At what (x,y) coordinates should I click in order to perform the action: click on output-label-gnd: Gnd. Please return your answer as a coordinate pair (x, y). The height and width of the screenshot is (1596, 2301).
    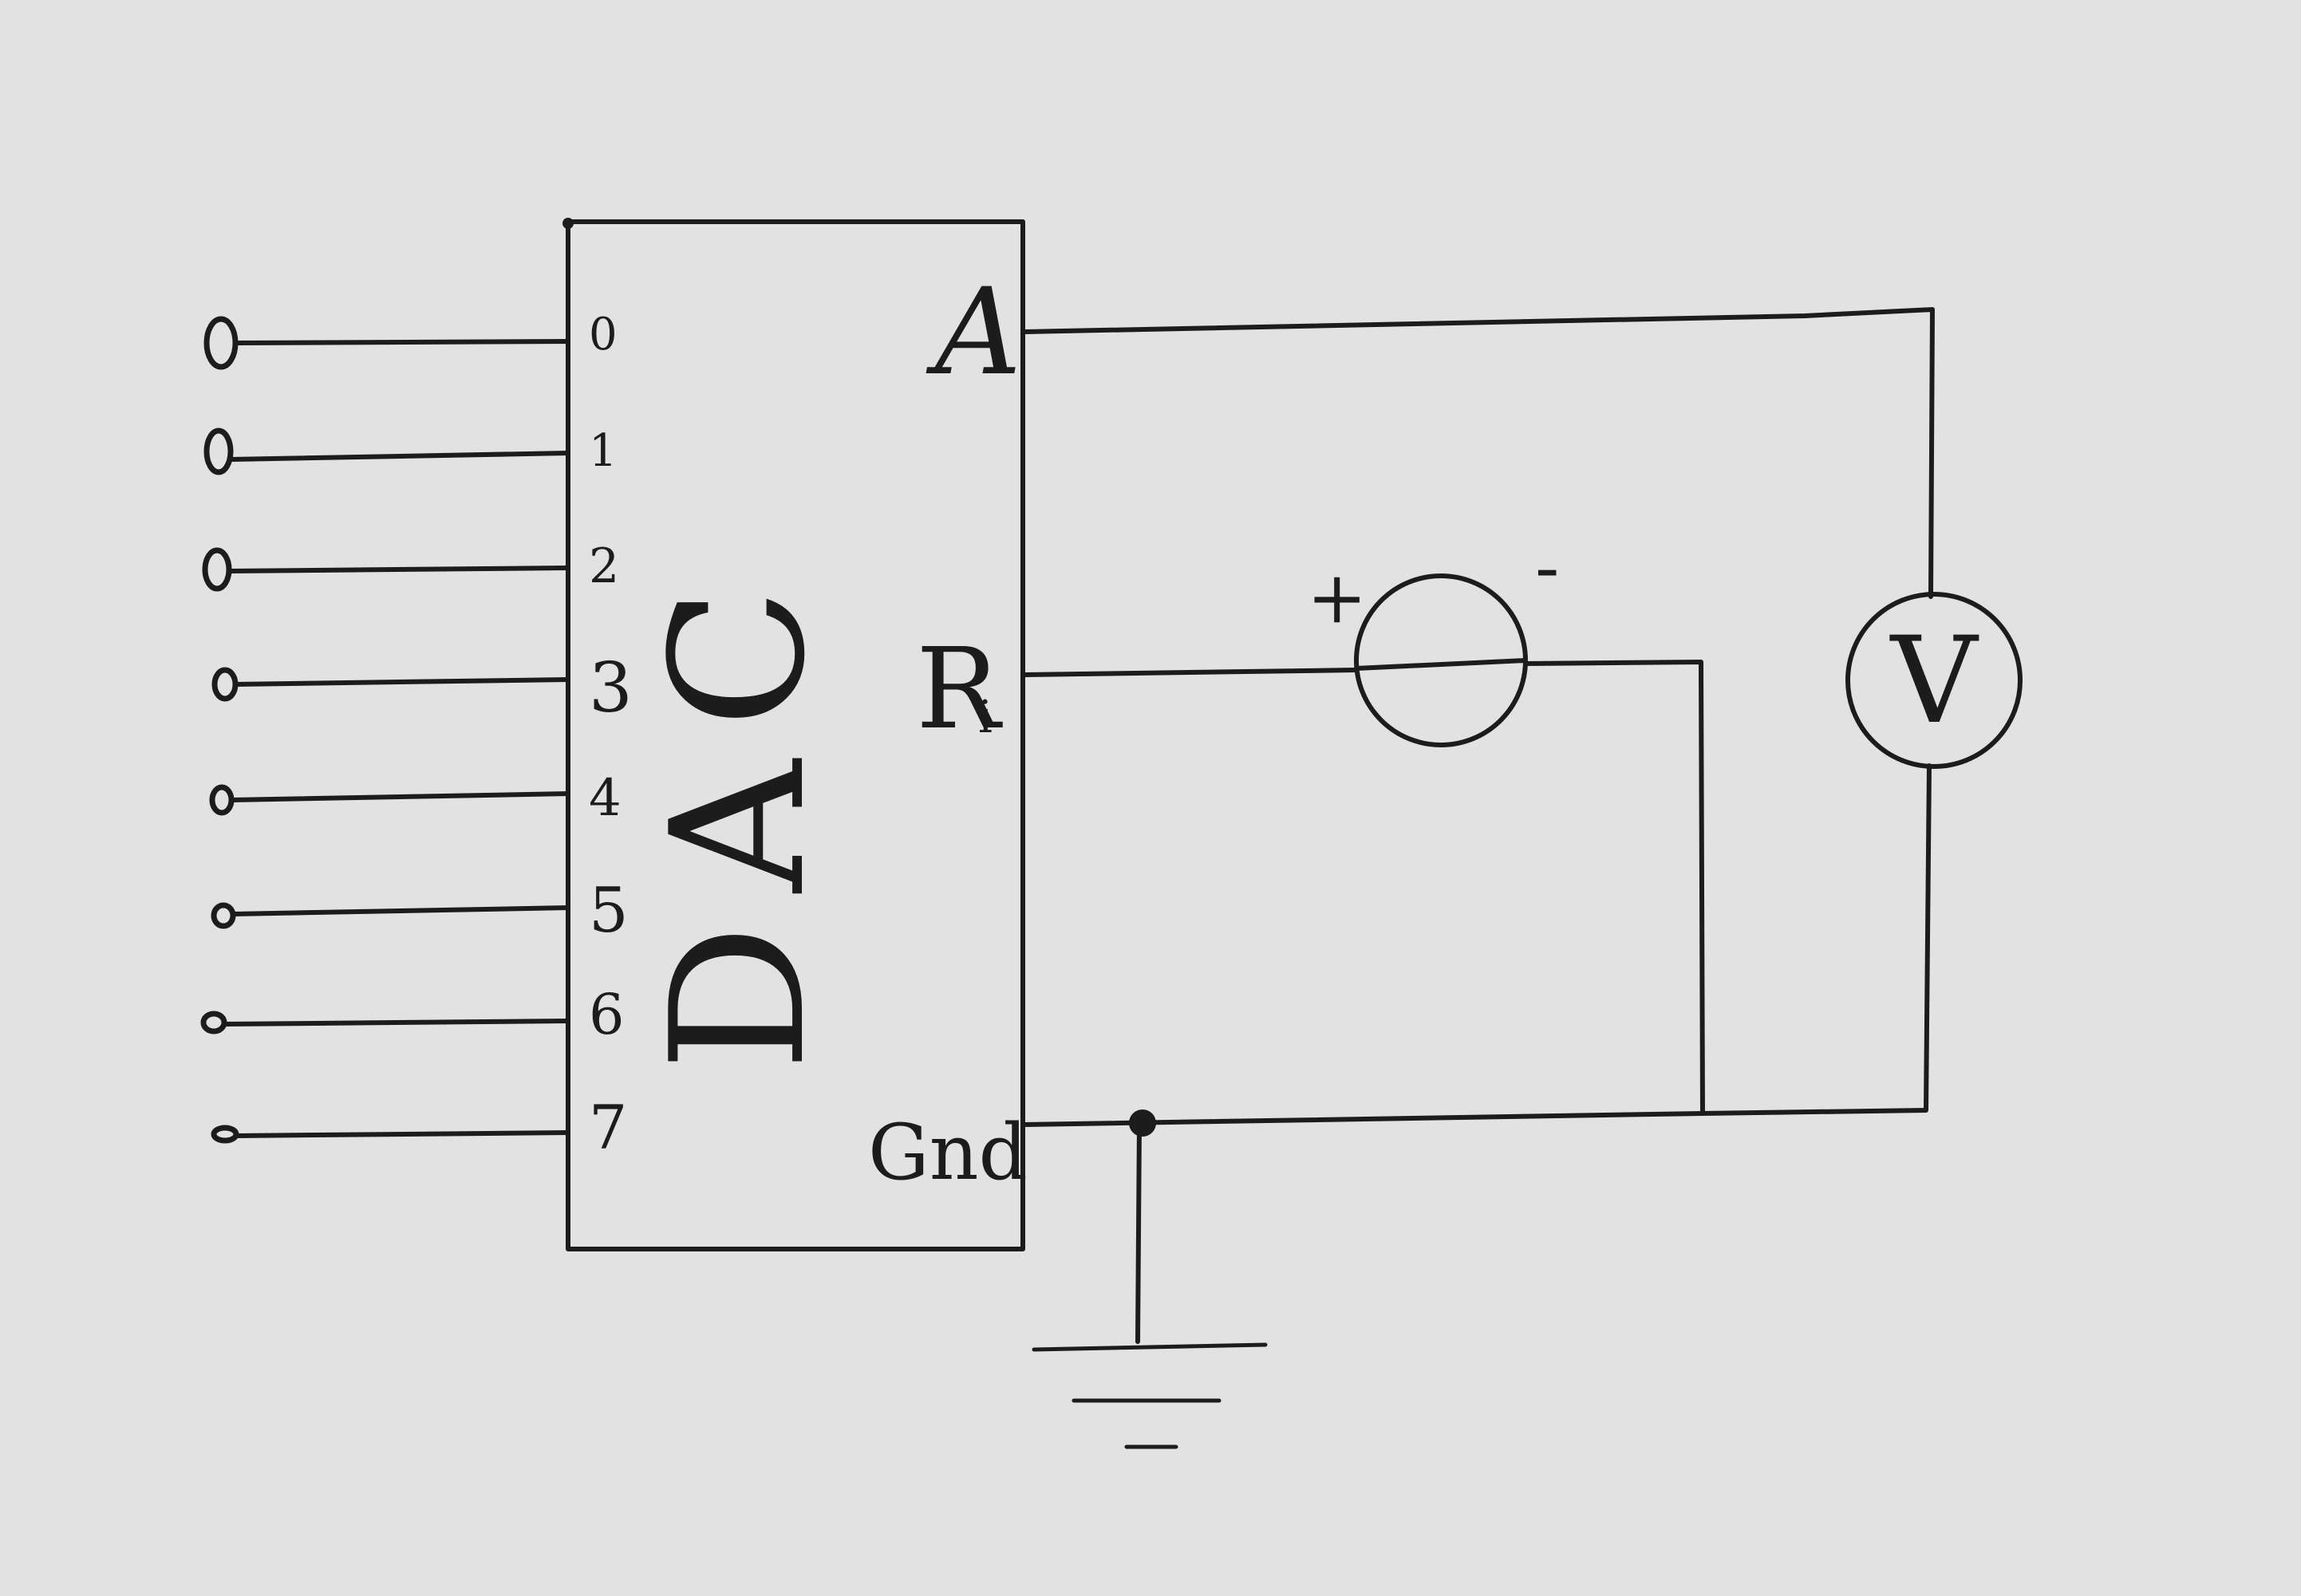
    Looking at the image, I should click on (948, 1152).